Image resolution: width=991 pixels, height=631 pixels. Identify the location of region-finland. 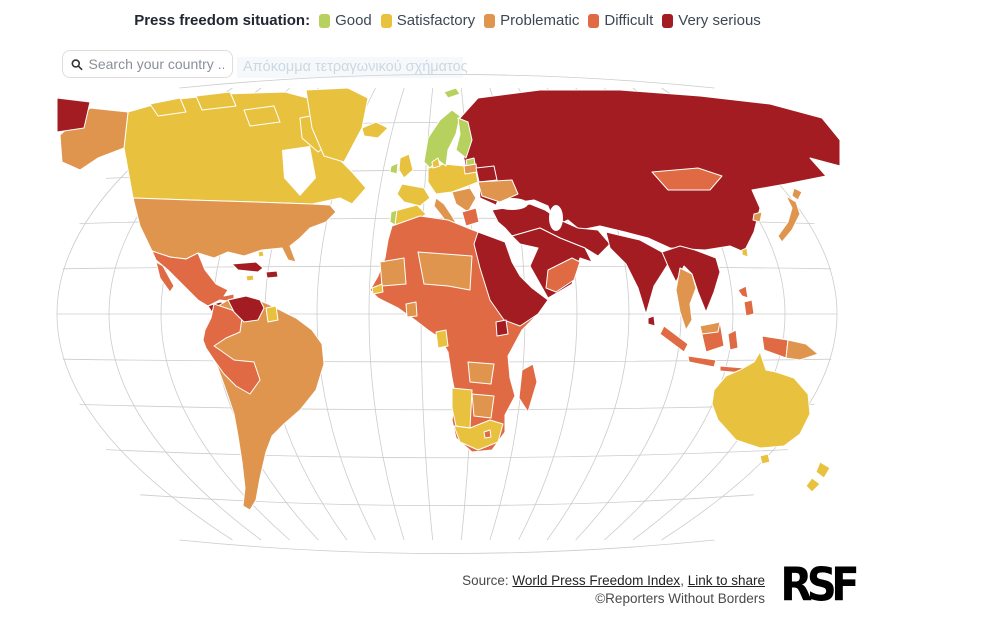
(464, 138).